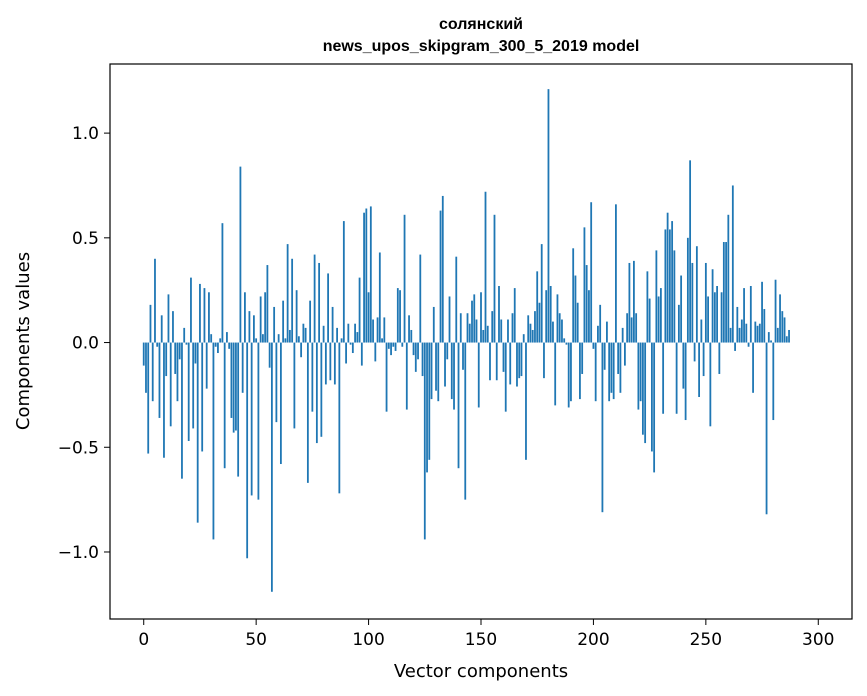  I want to click on x-tick-label: 50, so click(256, 640).